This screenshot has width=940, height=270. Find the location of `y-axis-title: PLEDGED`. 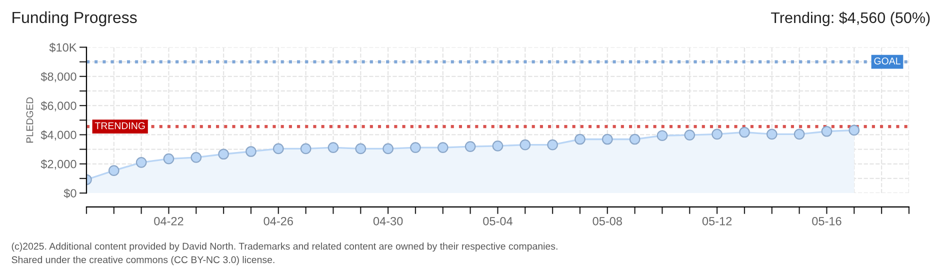

y-axis-title: PLEDGED is located at coordinates (30, 120).